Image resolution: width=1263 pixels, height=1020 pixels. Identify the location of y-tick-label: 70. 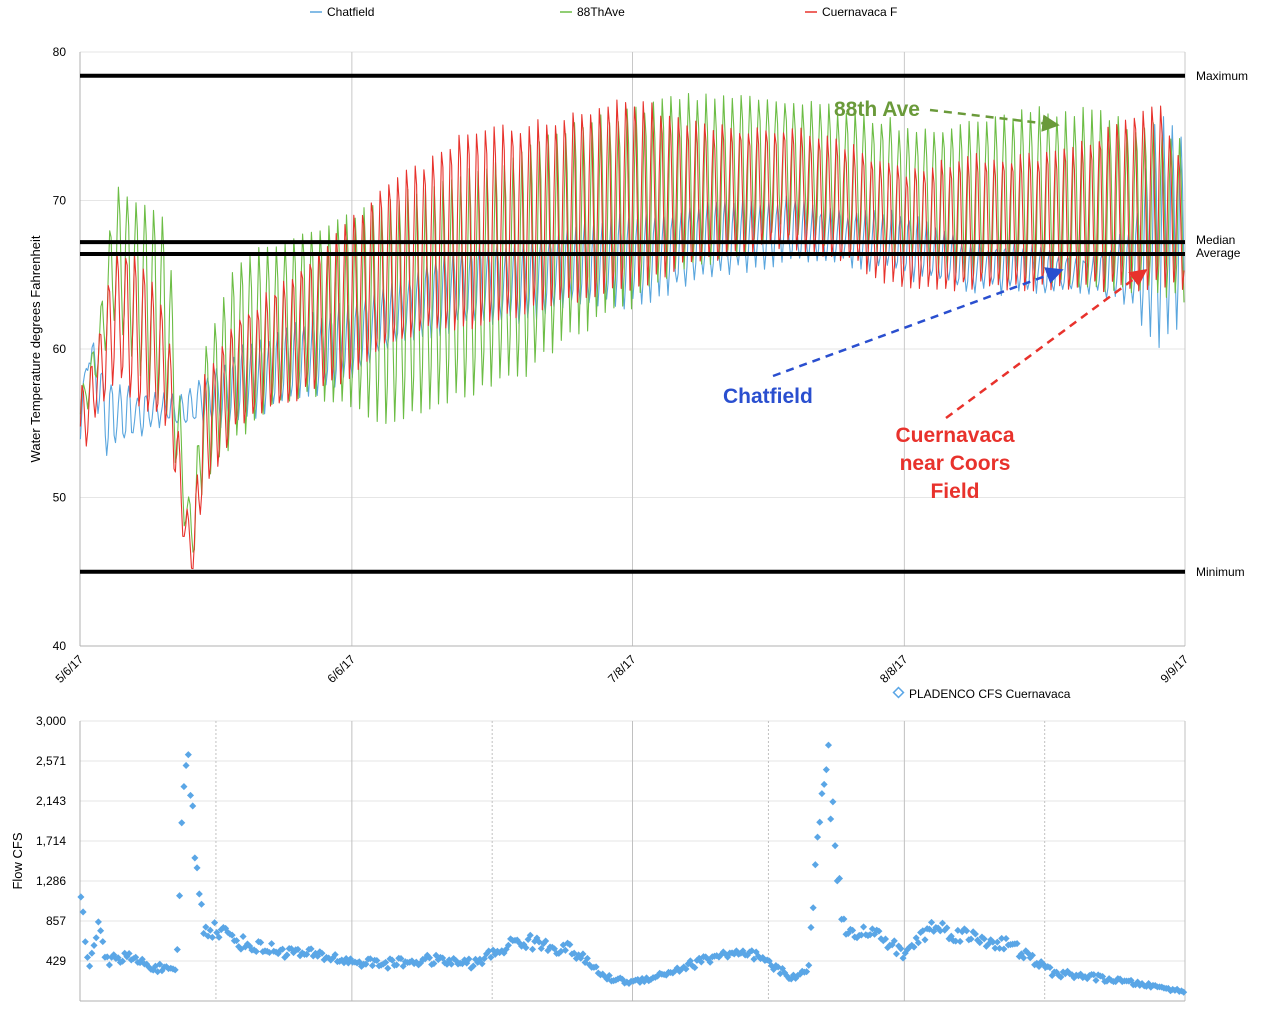
(60, 201).